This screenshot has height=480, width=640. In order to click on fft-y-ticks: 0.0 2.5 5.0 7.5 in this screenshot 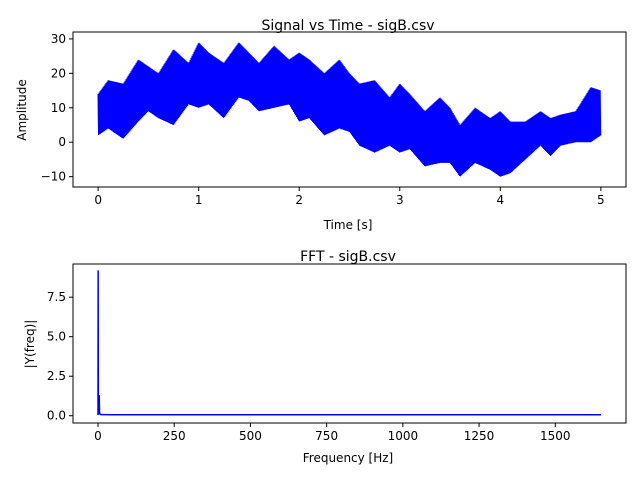, I will do `click(60, 356)`.